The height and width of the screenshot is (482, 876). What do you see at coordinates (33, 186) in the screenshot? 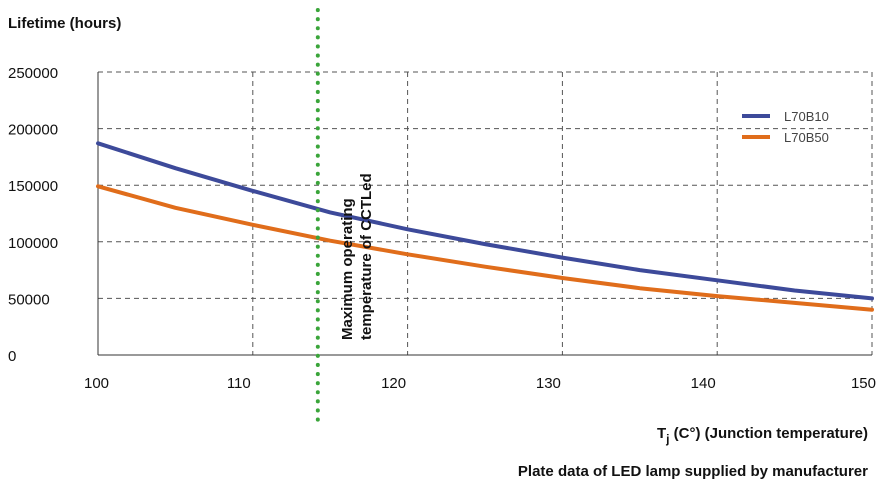
I see `y-tick-label: 150000` at bounding box center [33, 186].